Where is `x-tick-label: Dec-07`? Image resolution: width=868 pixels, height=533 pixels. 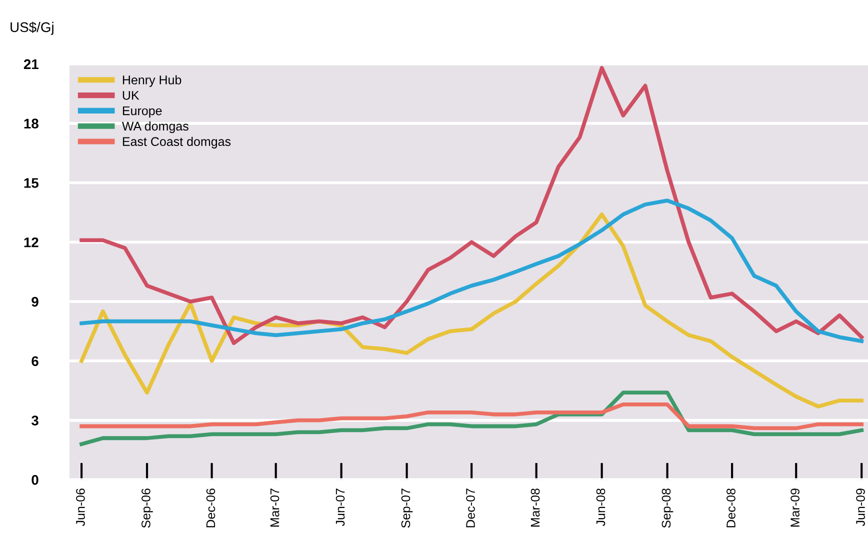
x-tick-label: Dec-07 is located at coordinates (470, 508).